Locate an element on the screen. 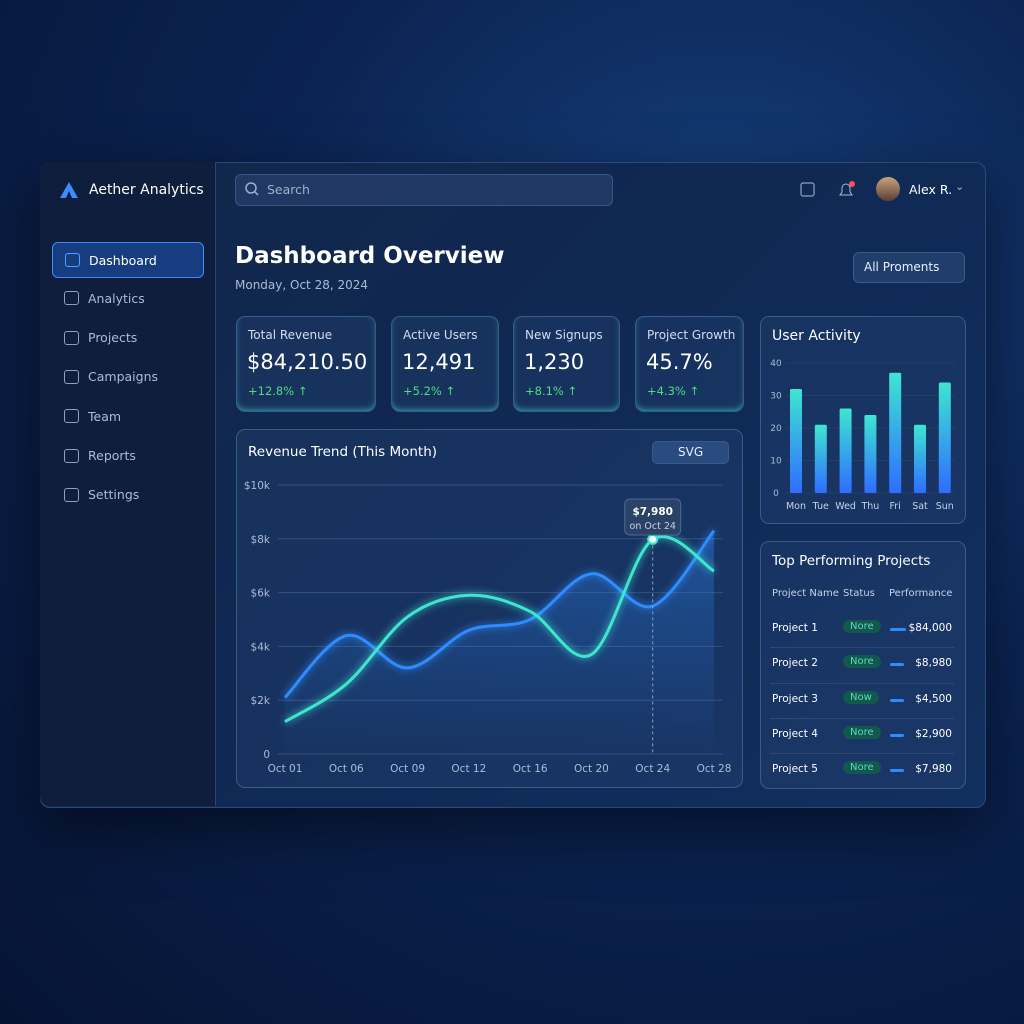 This screenshot has width=1024, height=1024. chart-title: User Activity is located at coordinates (816, 336).